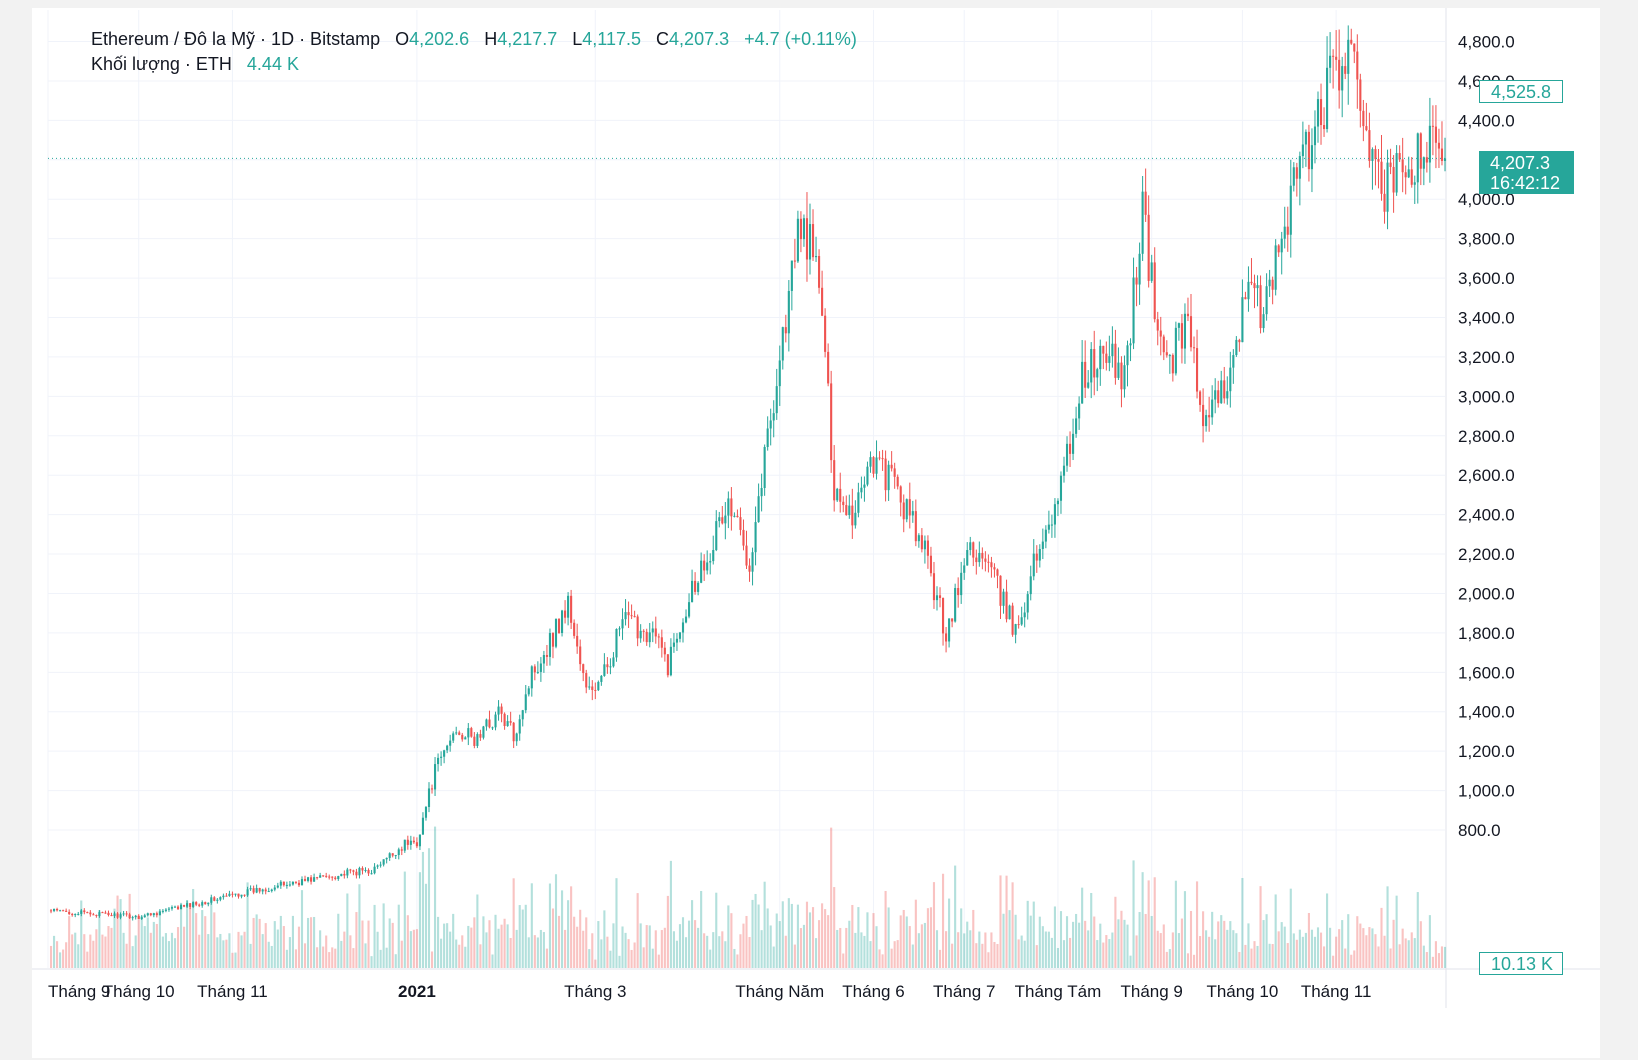 This screenshot has width=1638, height=1060. I want to click on legend-symbol: Ethereum / Đô la Mỹ · 1D · Bitstamp, so click(236, 39).